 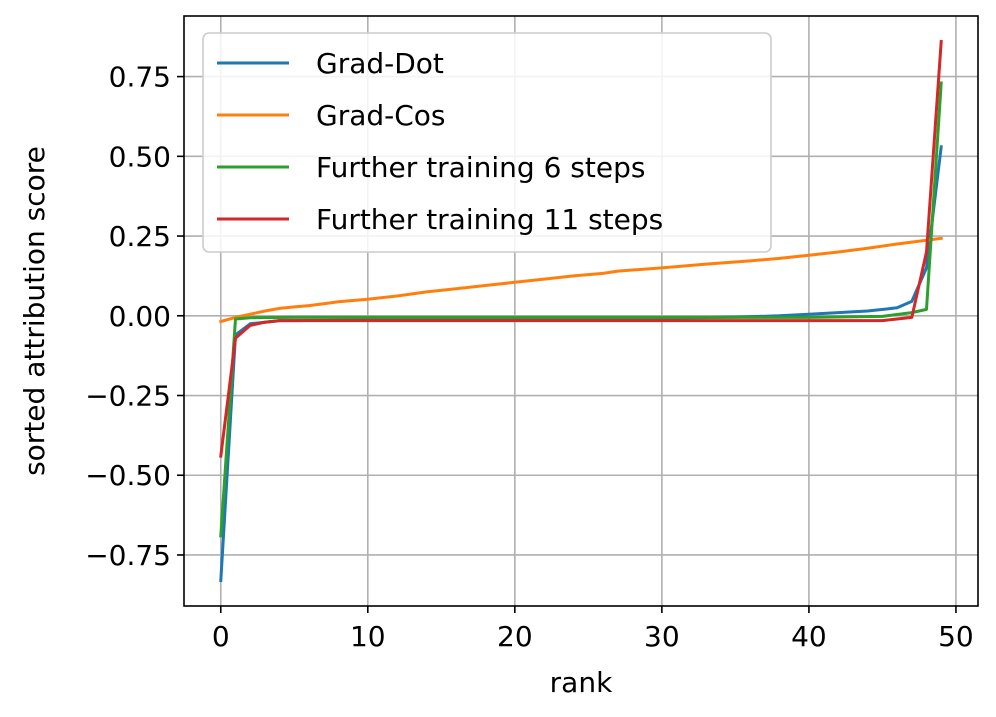 What do you see at coordinates (140, 77) in the screenshot?
I see `y-tick-label: 0.75` at bounding box center [140, 77].